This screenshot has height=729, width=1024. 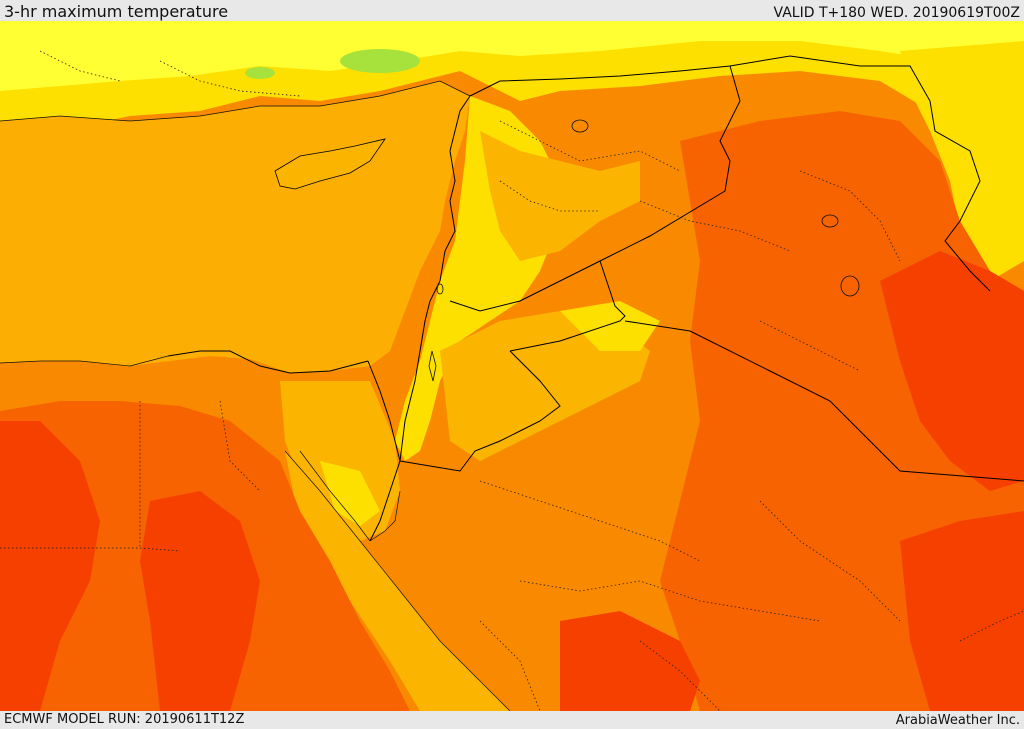 What do you see at coordinates (116, 11) in the screenshot?
I see `map-title: 3-hr maximum temperature` at bounding box center [116, 11].